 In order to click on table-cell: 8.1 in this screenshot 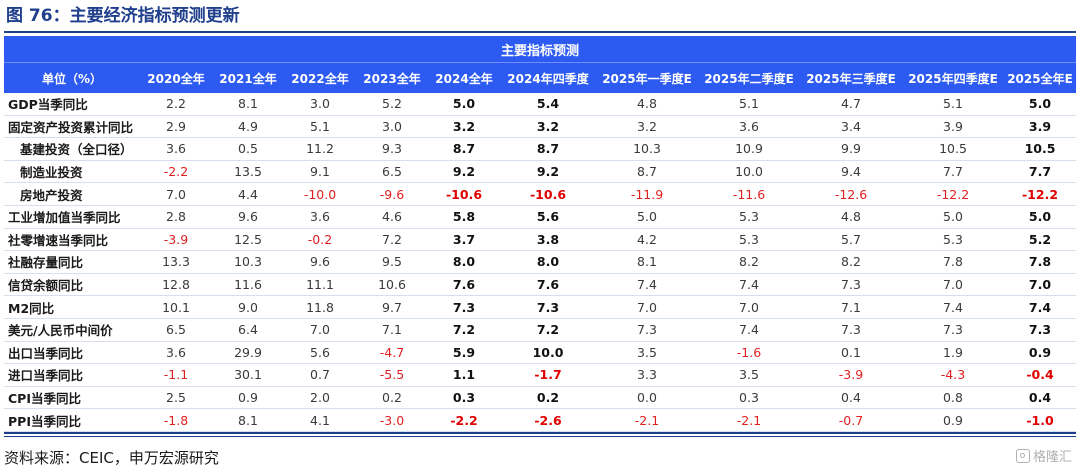, I will do `click(647, 262)`.